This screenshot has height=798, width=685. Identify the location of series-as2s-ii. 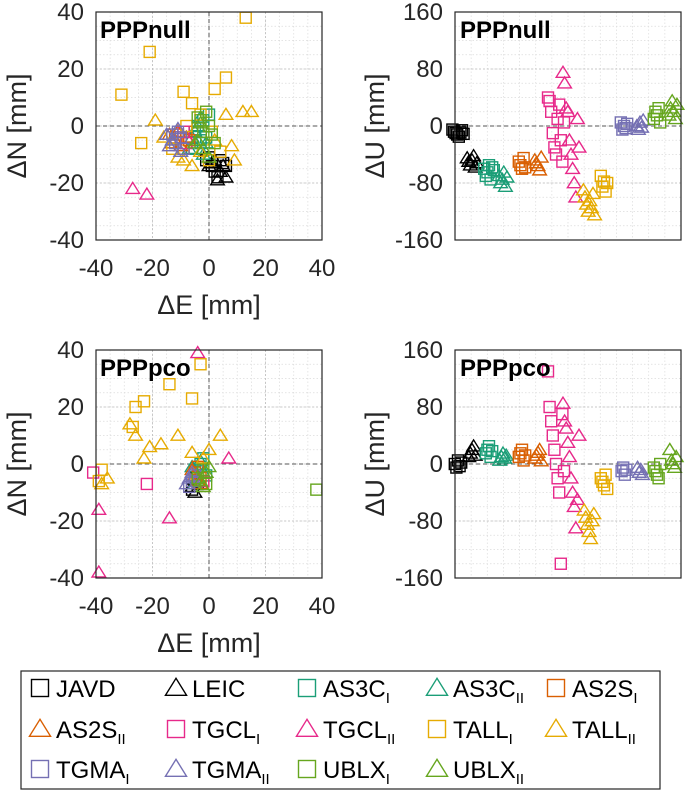
(538, 454).